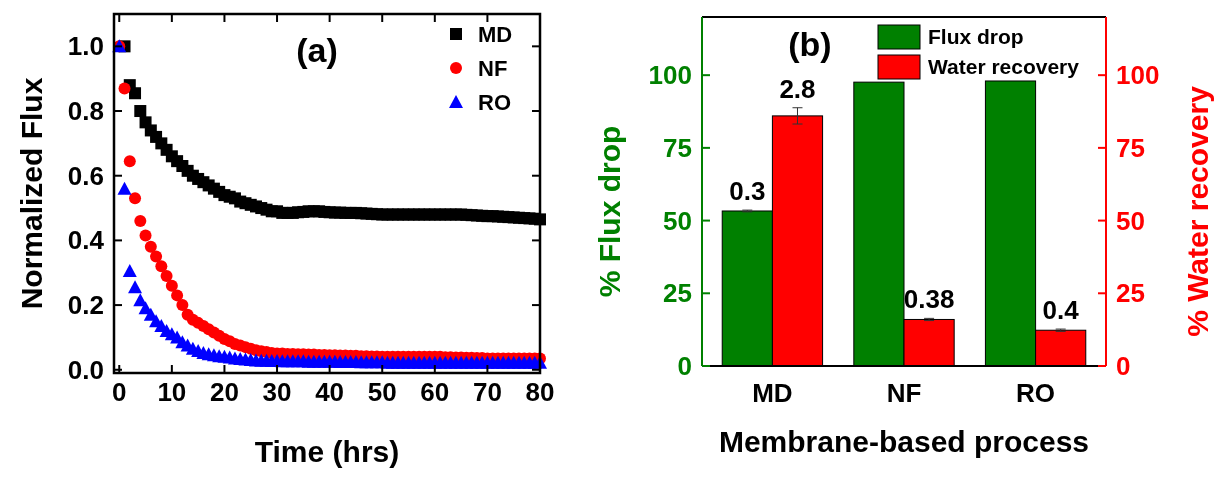  Describe the element at coordinates (677, 147) in the screenshot. I see `y-tick-label: 75` at that location.